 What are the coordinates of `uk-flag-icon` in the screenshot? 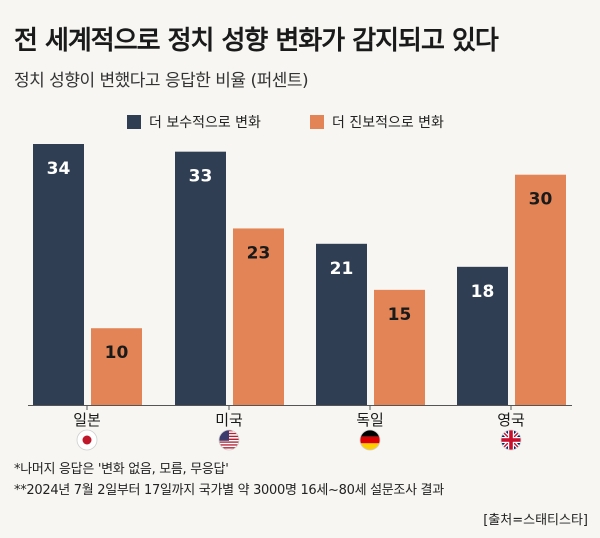 It's located at (511, 440).